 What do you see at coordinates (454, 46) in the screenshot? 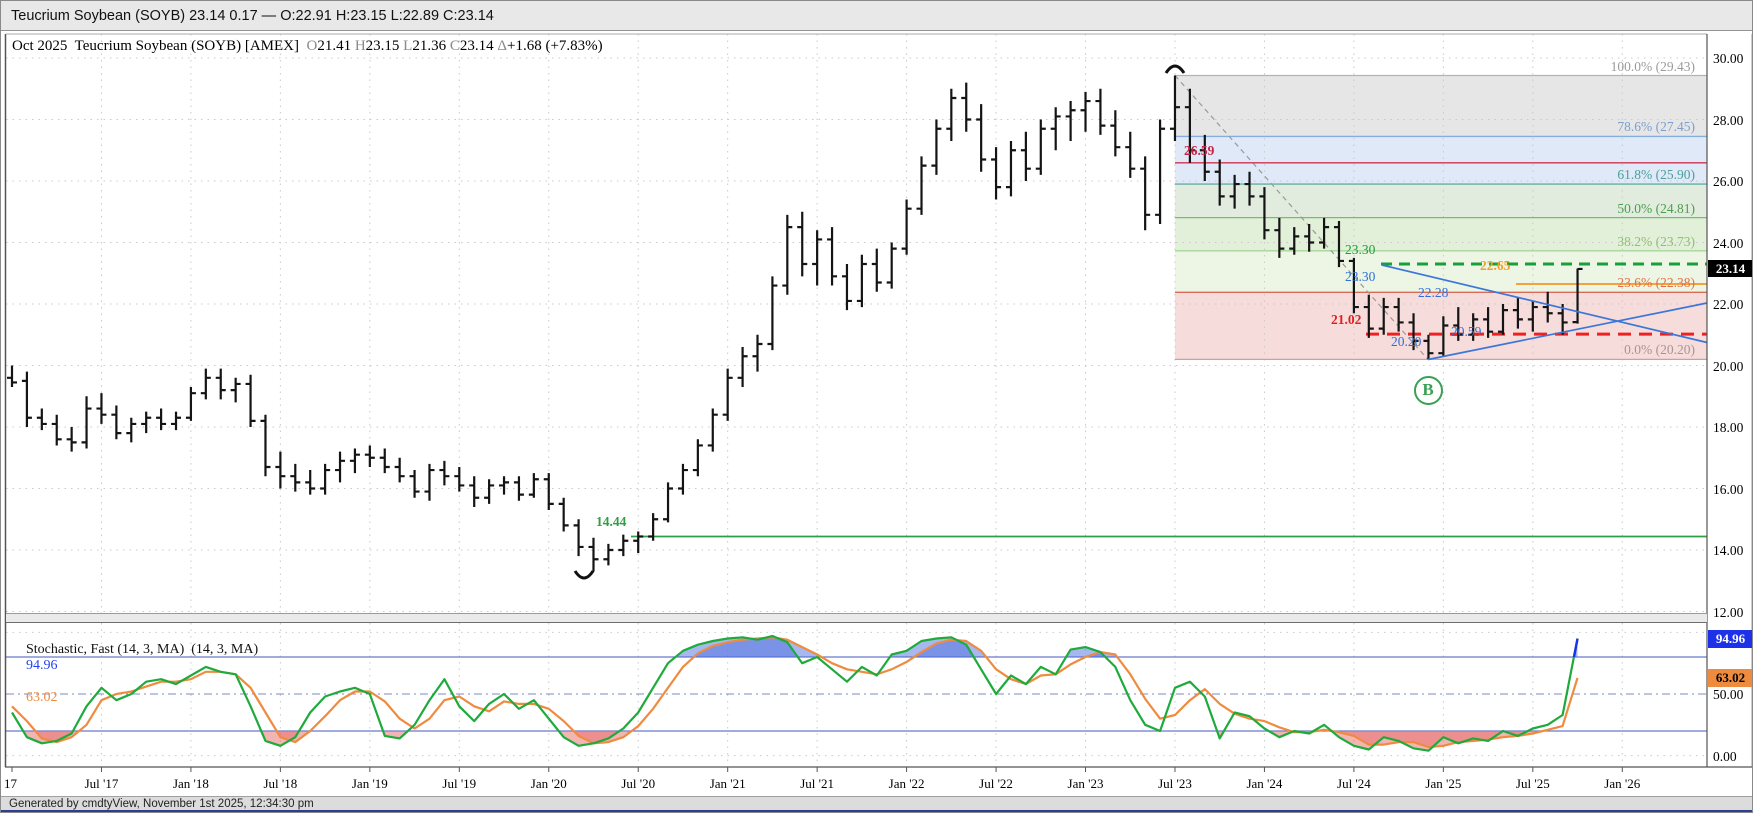
I see `chart-header-segment: C` at bounding box center [454, 46].